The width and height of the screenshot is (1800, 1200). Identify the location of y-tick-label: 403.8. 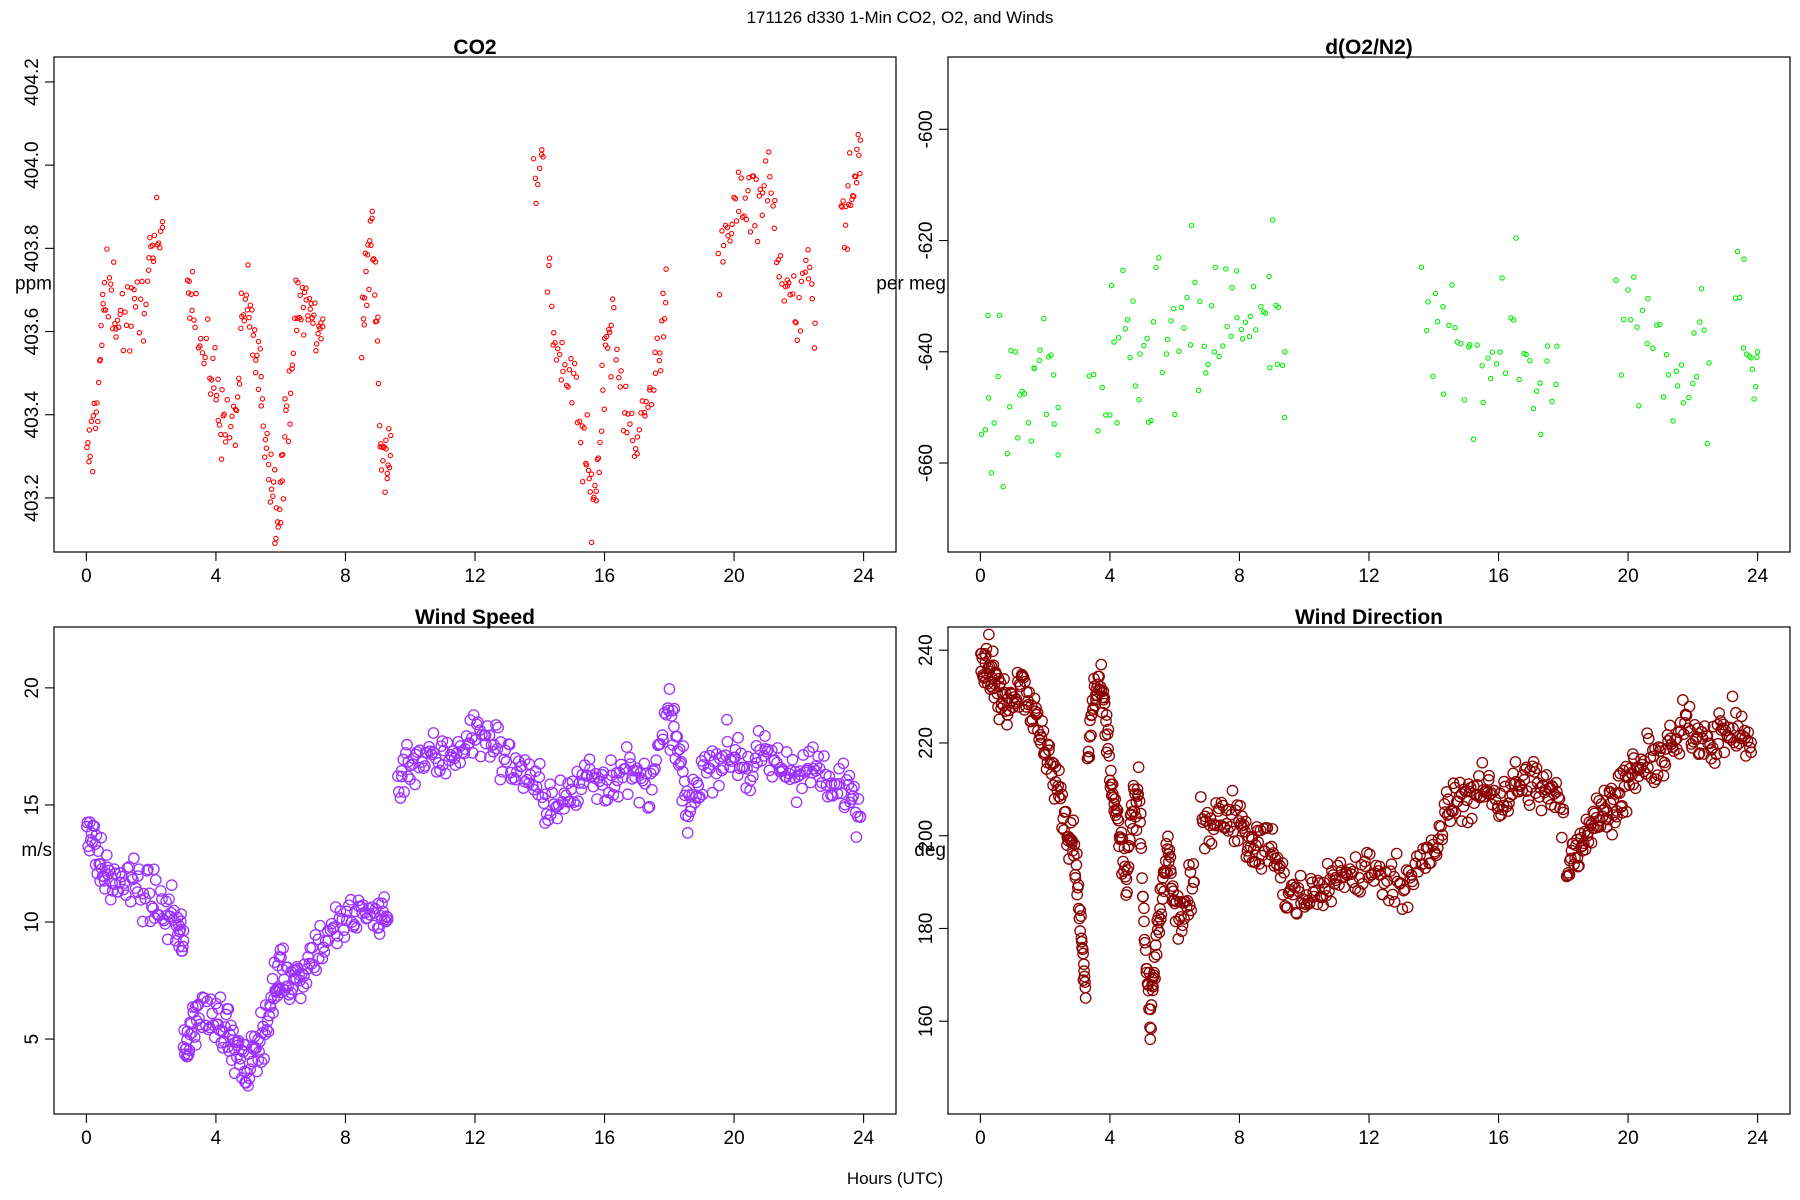
(32, 249).